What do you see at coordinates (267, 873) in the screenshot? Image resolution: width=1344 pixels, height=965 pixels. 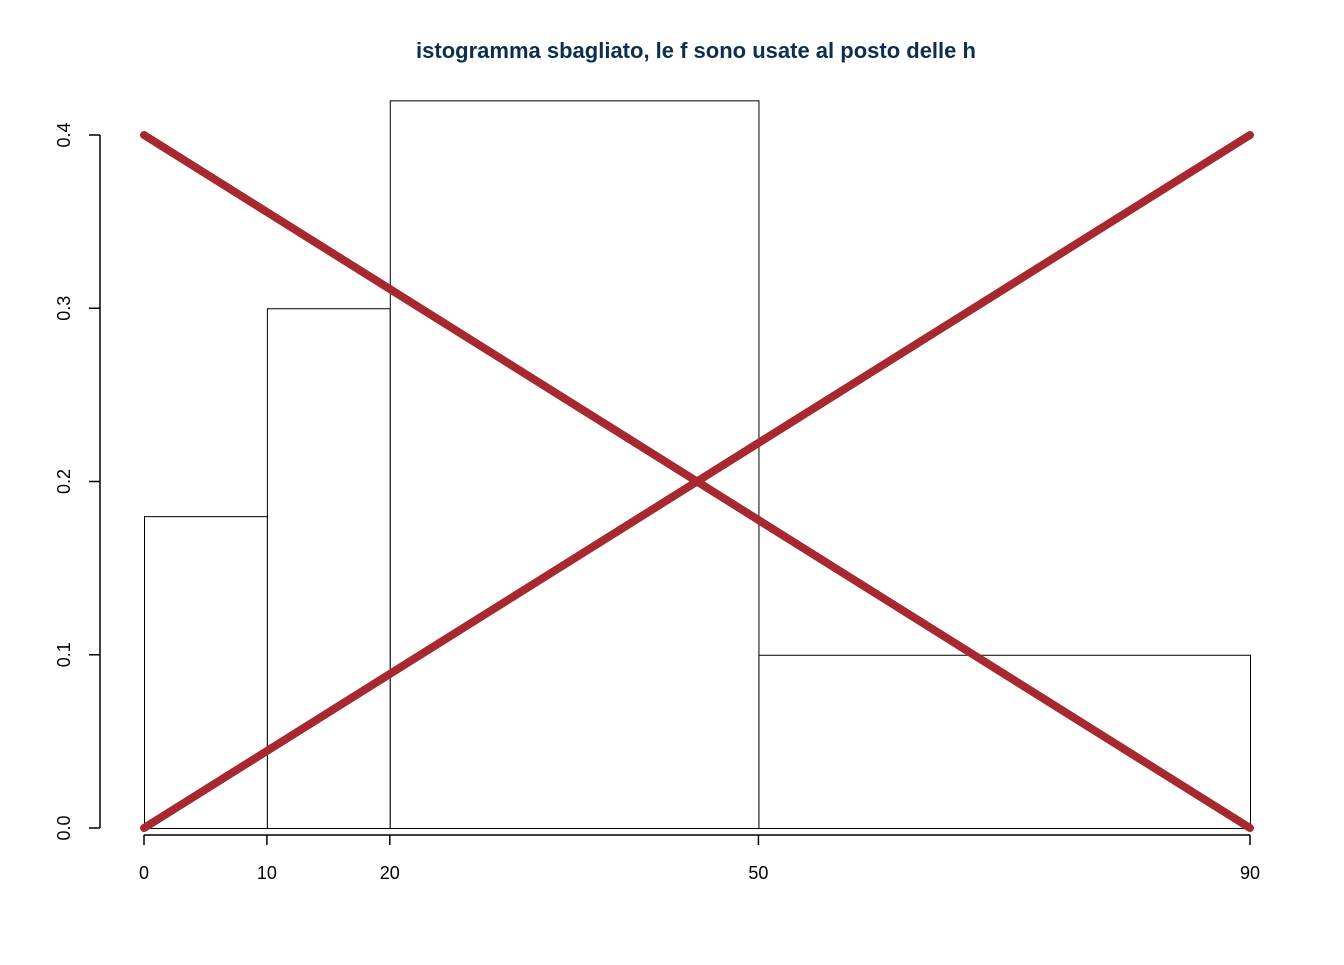 I see `x-tick-label: 10` at bounding box center [267, 873].